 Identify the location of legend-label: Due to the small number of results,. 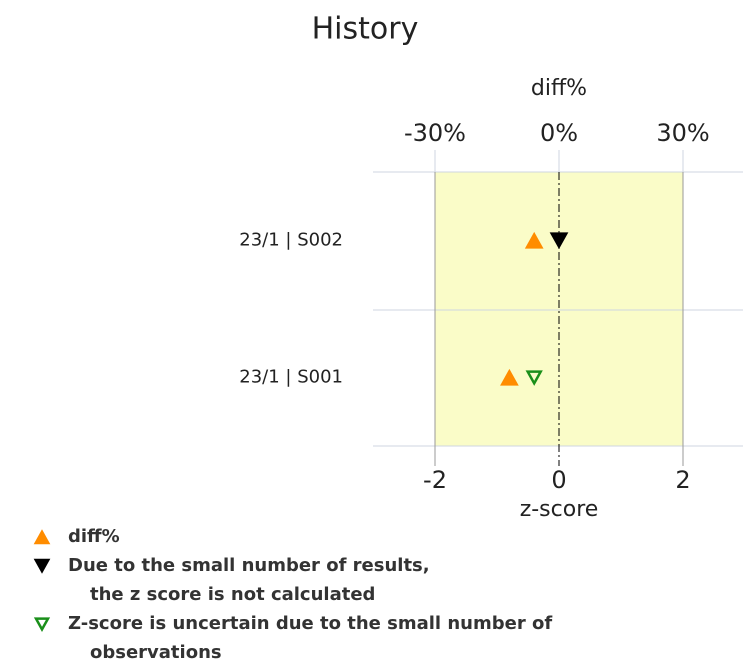
(249, 565).